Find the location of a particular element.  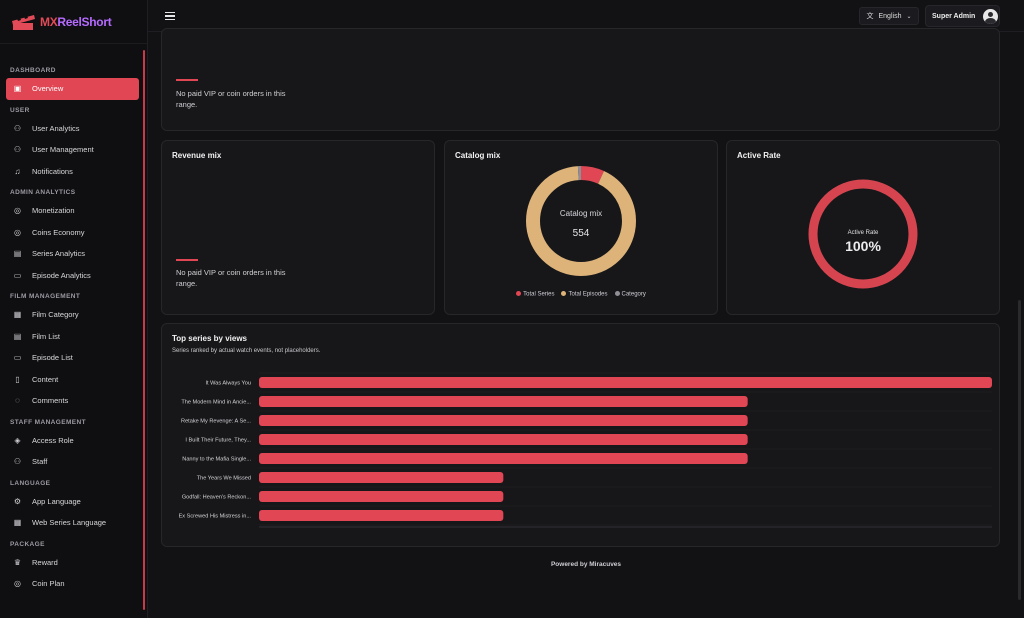

comment-icon: ◌ is located at coordinates (17, 401).